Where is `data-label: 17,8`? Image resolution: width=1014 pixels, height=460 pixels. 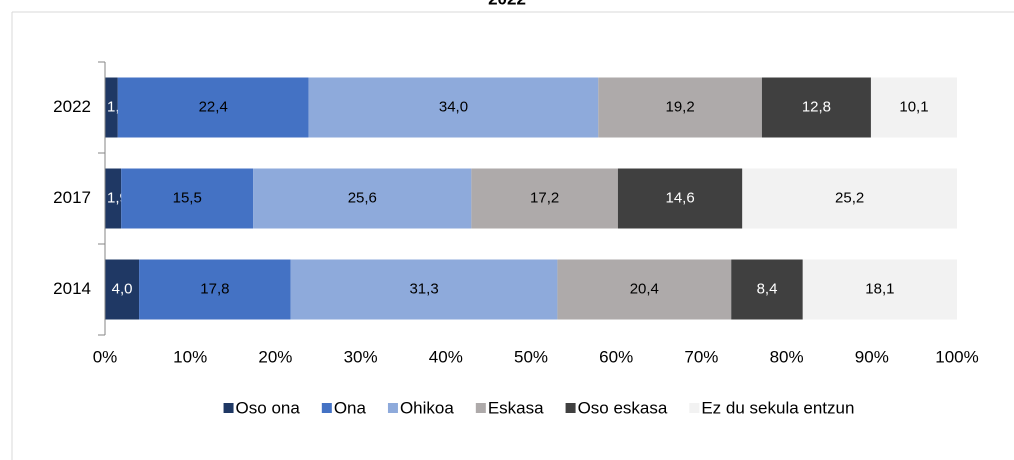
data-label: 17,8 is located at coordinates (214, 288).